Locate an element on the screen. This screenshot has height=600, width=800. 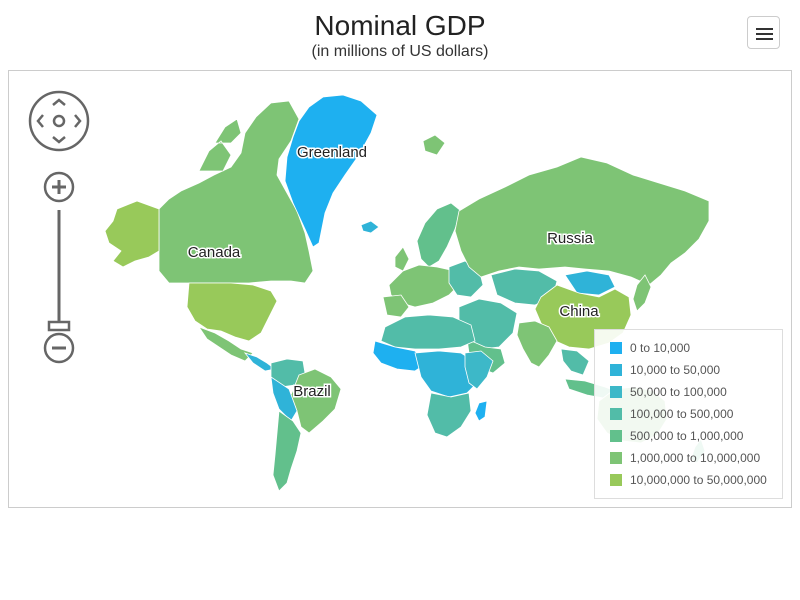
legend-item: 10,000,000 to 50,000,000 is located at coordinates (688, 480).